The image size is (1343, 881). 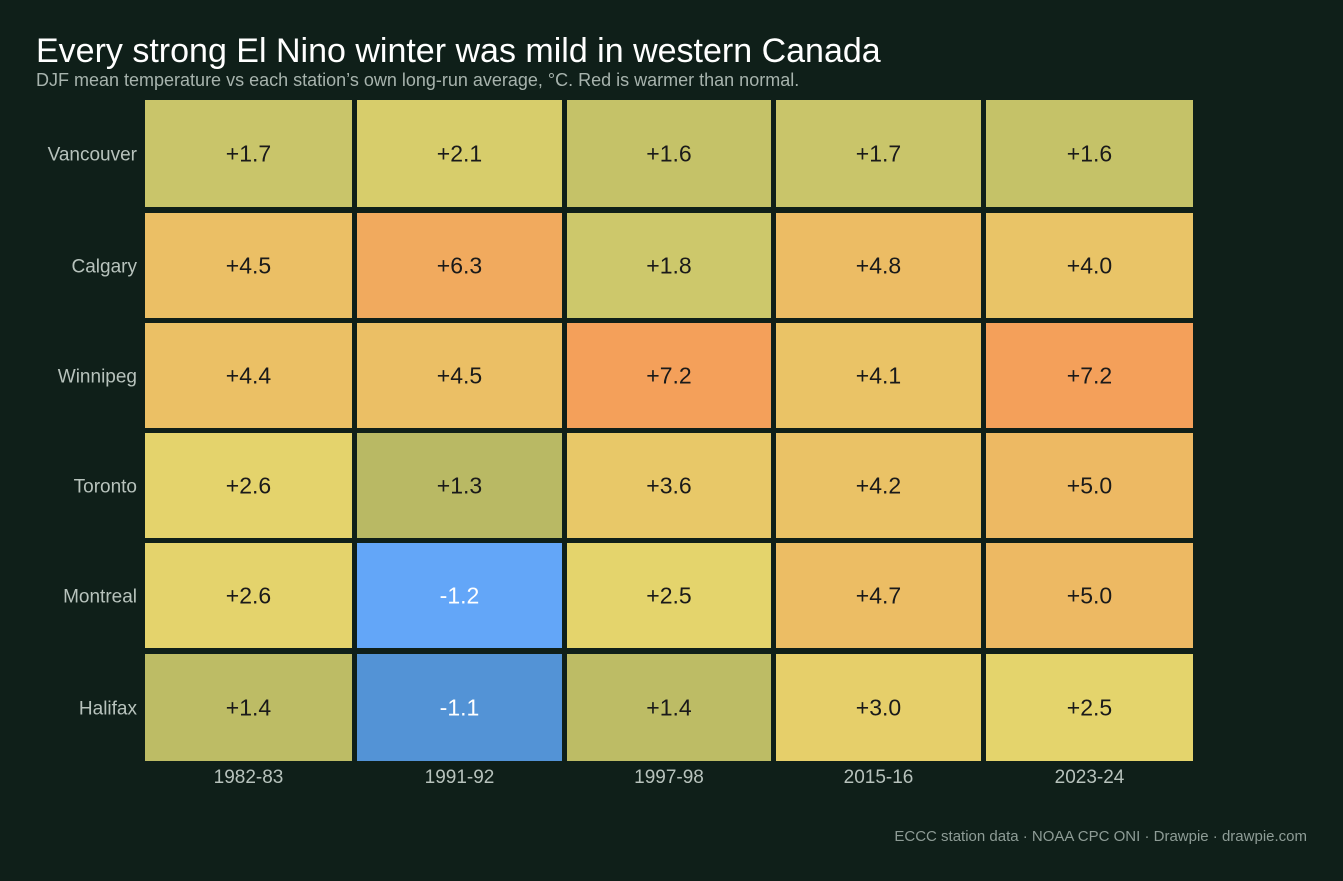 I want to click on cell-value-label: +4.1, so click(x=878, y=376).